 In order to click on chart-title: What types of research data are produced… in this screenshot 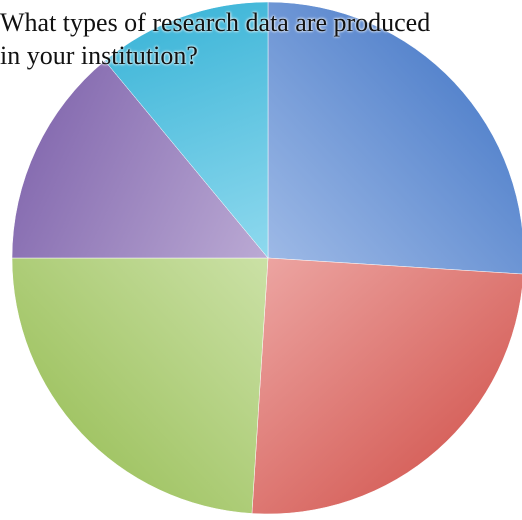, I will do `click(261, 39)`.